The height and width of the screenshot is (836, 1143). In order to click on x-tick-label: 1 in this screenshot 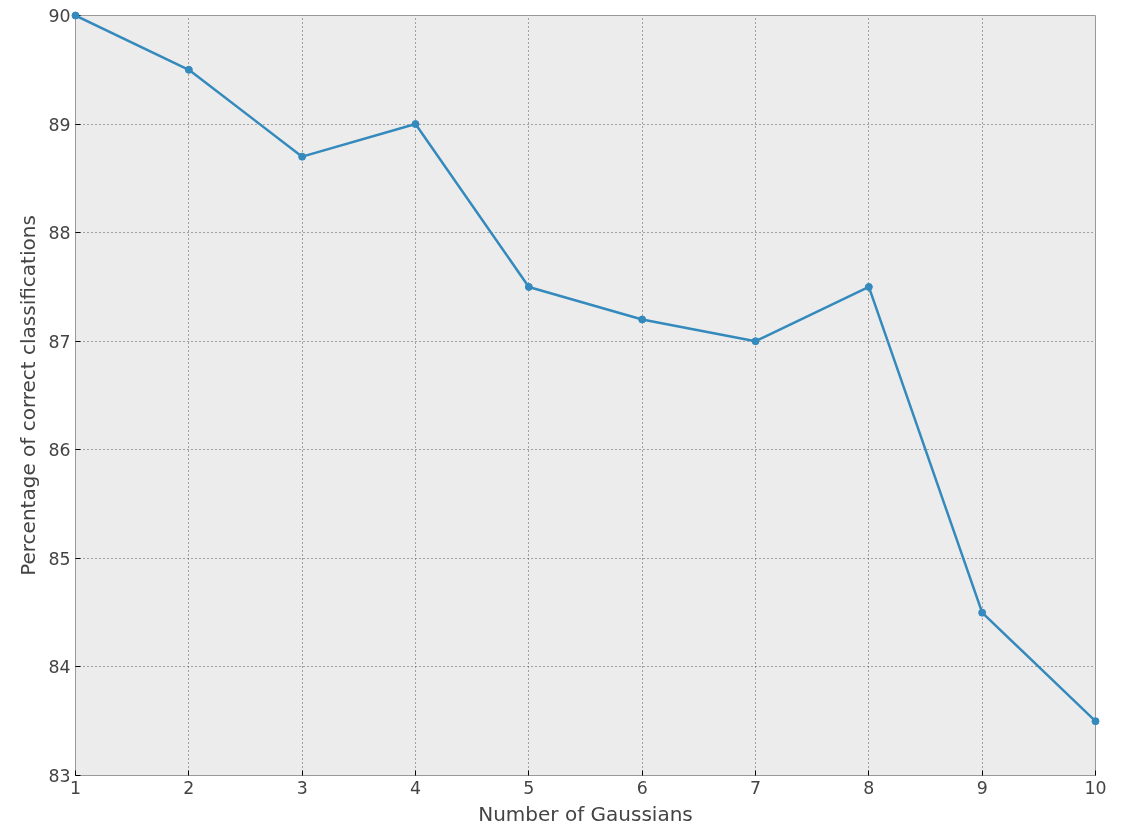, I will do `click(75, 787)`.